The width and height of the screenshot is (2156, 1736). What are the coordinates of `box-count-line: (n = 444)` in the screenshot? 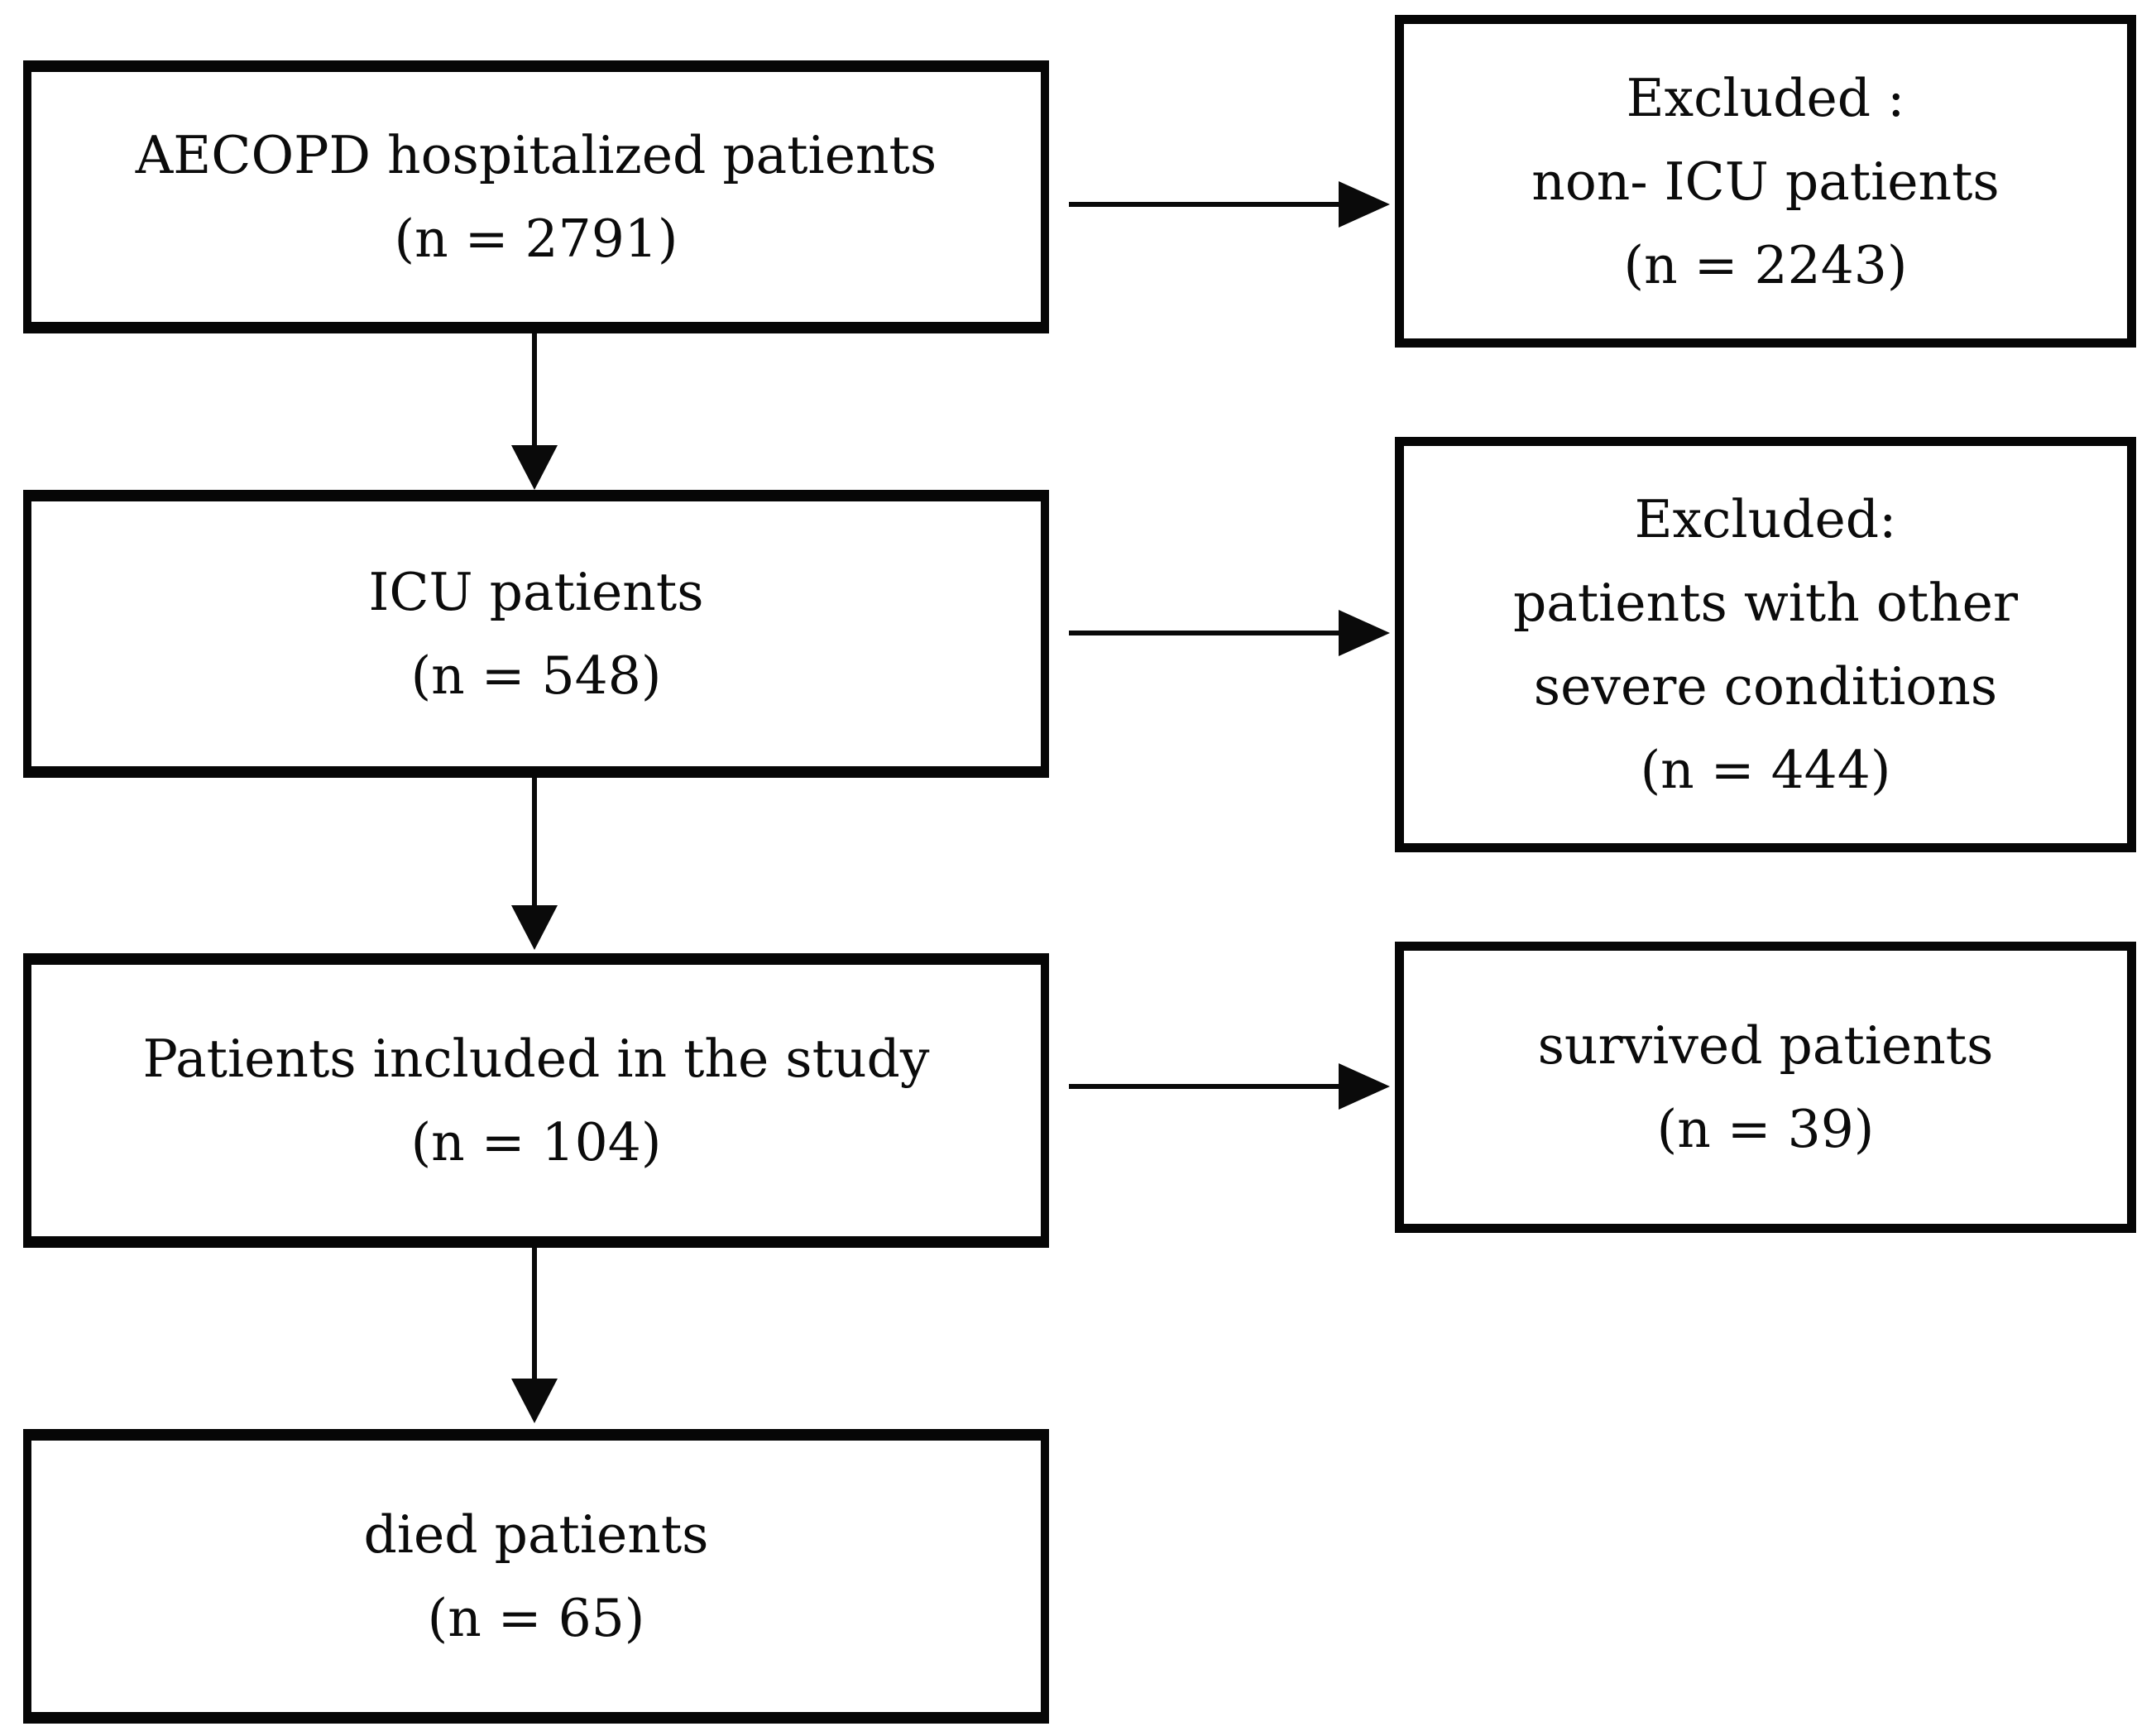 It's located at (1765, 770).